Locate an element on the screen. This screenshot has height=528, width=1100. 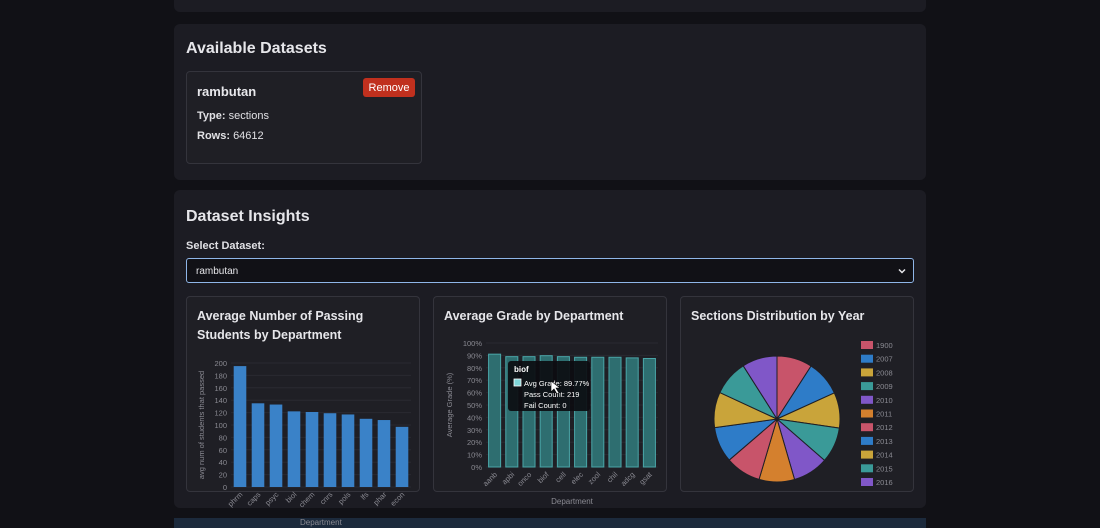
chart-title-years: Sections Distribution by Year is located at coordinates (778, 316).